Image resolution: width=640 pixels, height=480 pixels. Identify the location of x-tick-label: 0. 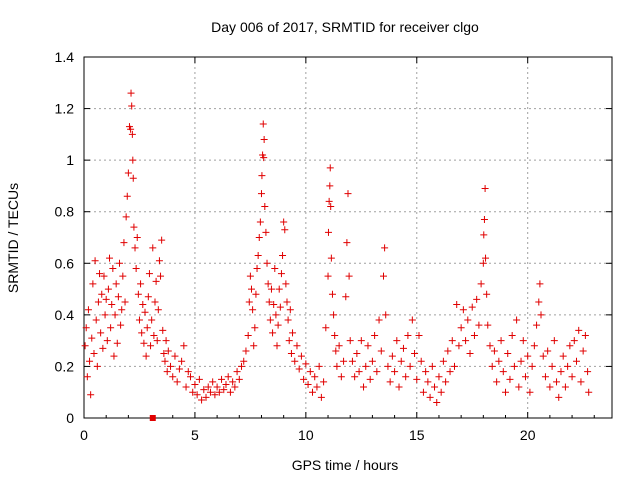
(84, 435).